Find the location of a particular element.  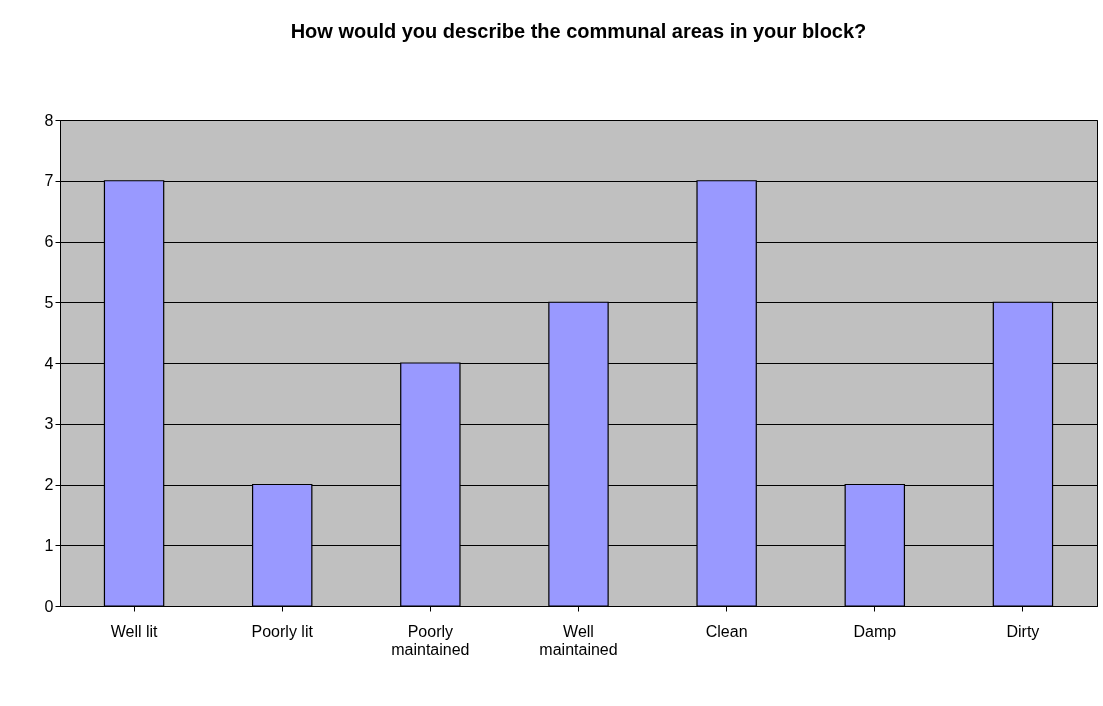

y-tick-label: 7 is located at coordinates (49, 181).